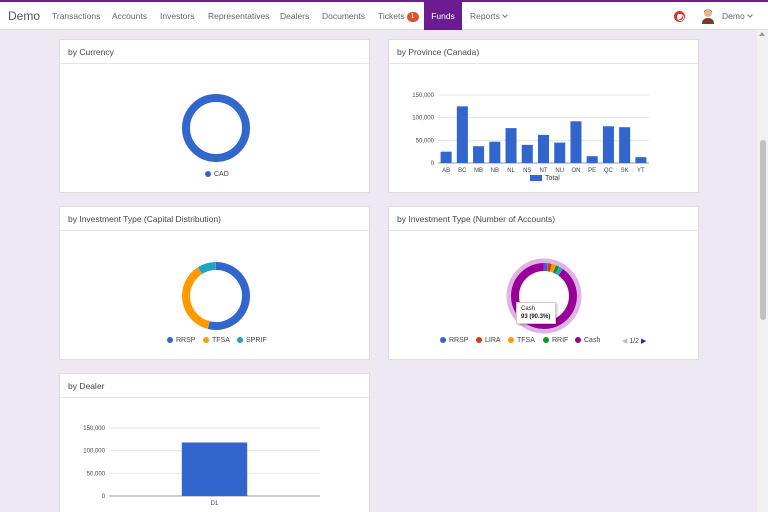  Describe the element at coordinates (177, 16) in the screenshot. I see `nav-investors: Investors` at that location.